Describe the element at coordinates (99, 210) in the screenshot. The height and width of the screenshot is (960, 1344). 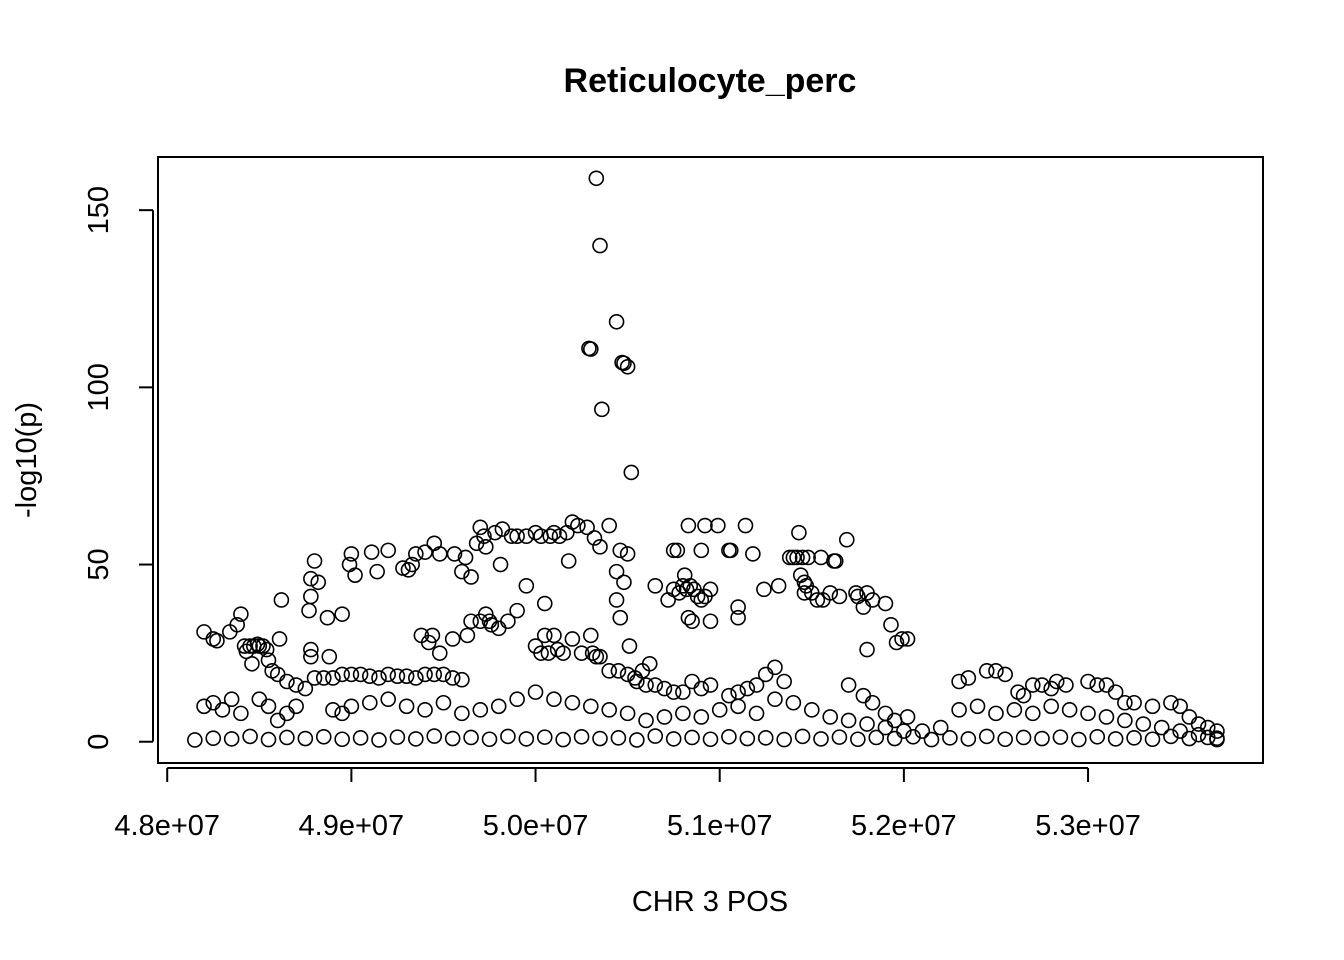
I see `y-tick-label: 150` at that location.